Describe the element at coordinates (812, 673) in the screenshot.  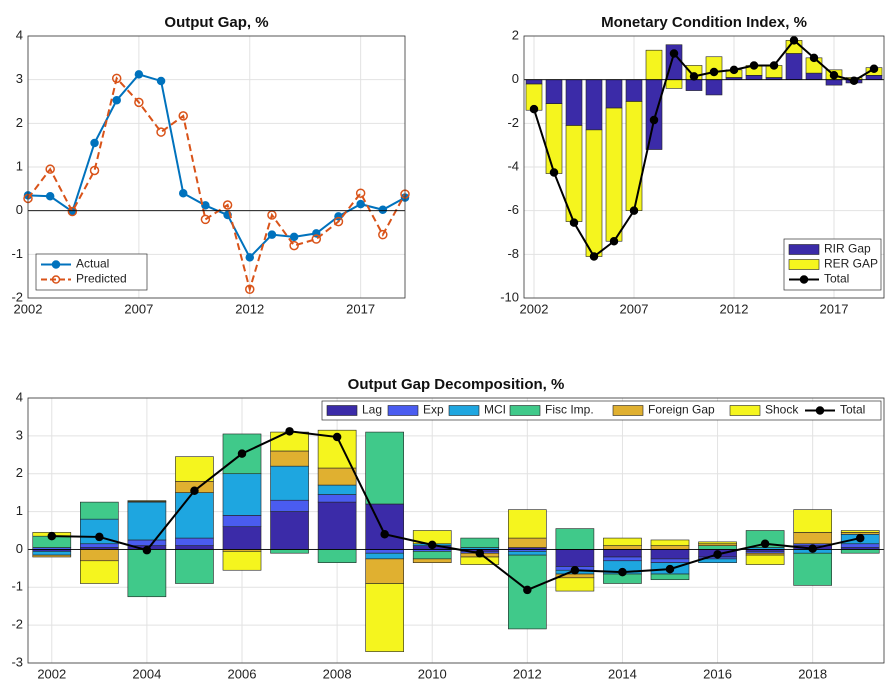
I see `x-tick-label: 2018` at that location.